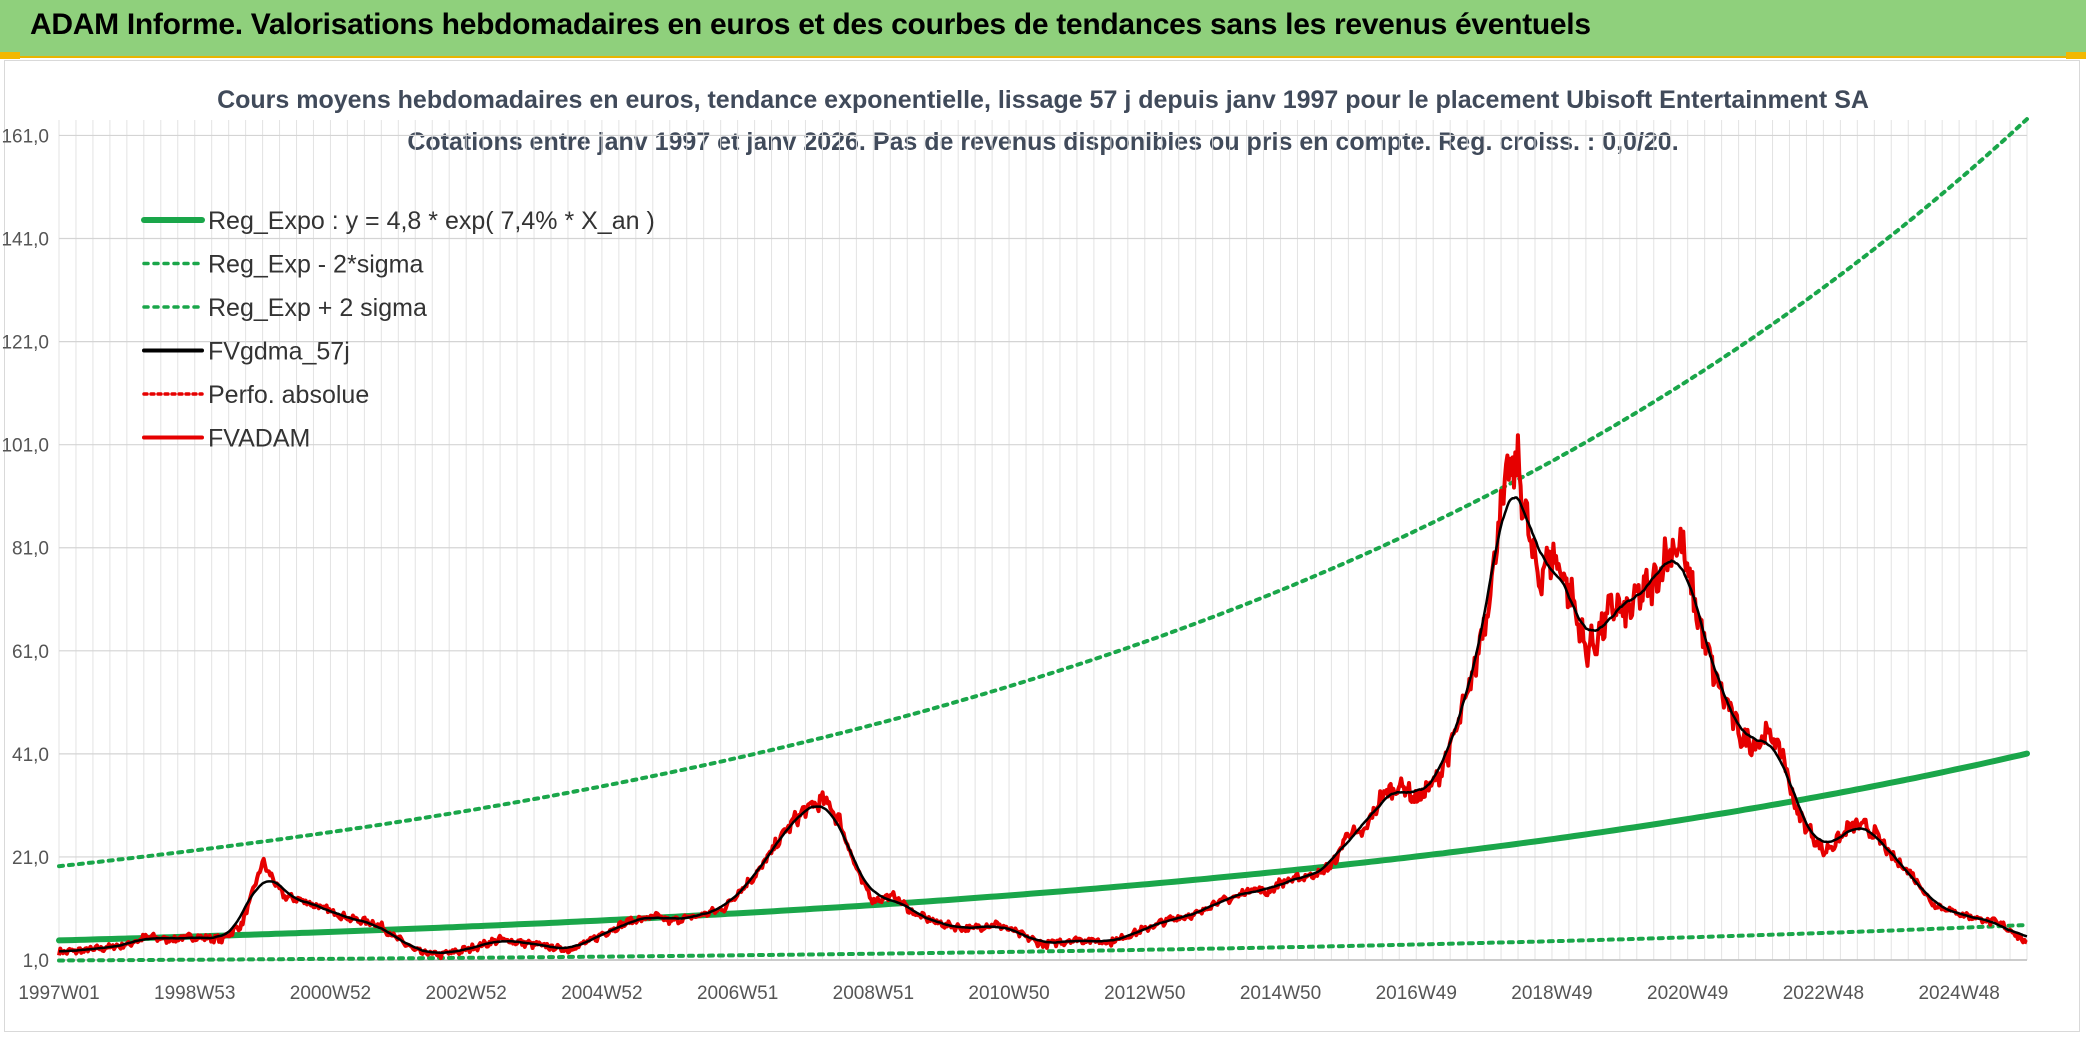 Image resolution: width=2086 pixels, height=1038 pixels. I want to click on y-tick-label: 161,0, so click(25, 136).